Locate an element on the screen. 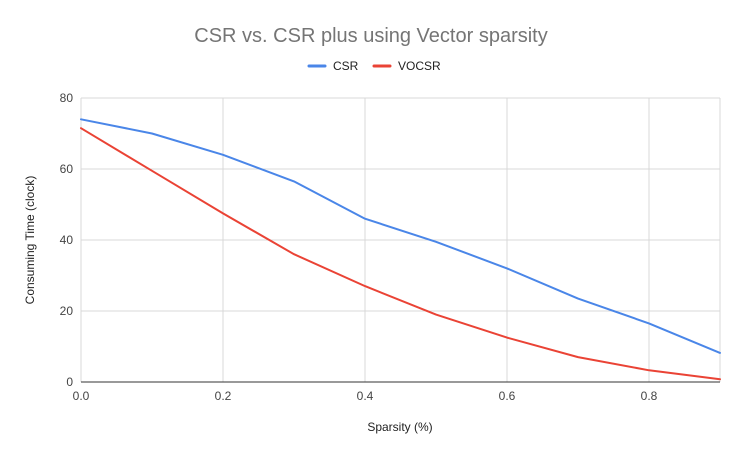 This screenshot has width=743, height=458. y-tick-label: 80 is located at coordinates (67, 98).